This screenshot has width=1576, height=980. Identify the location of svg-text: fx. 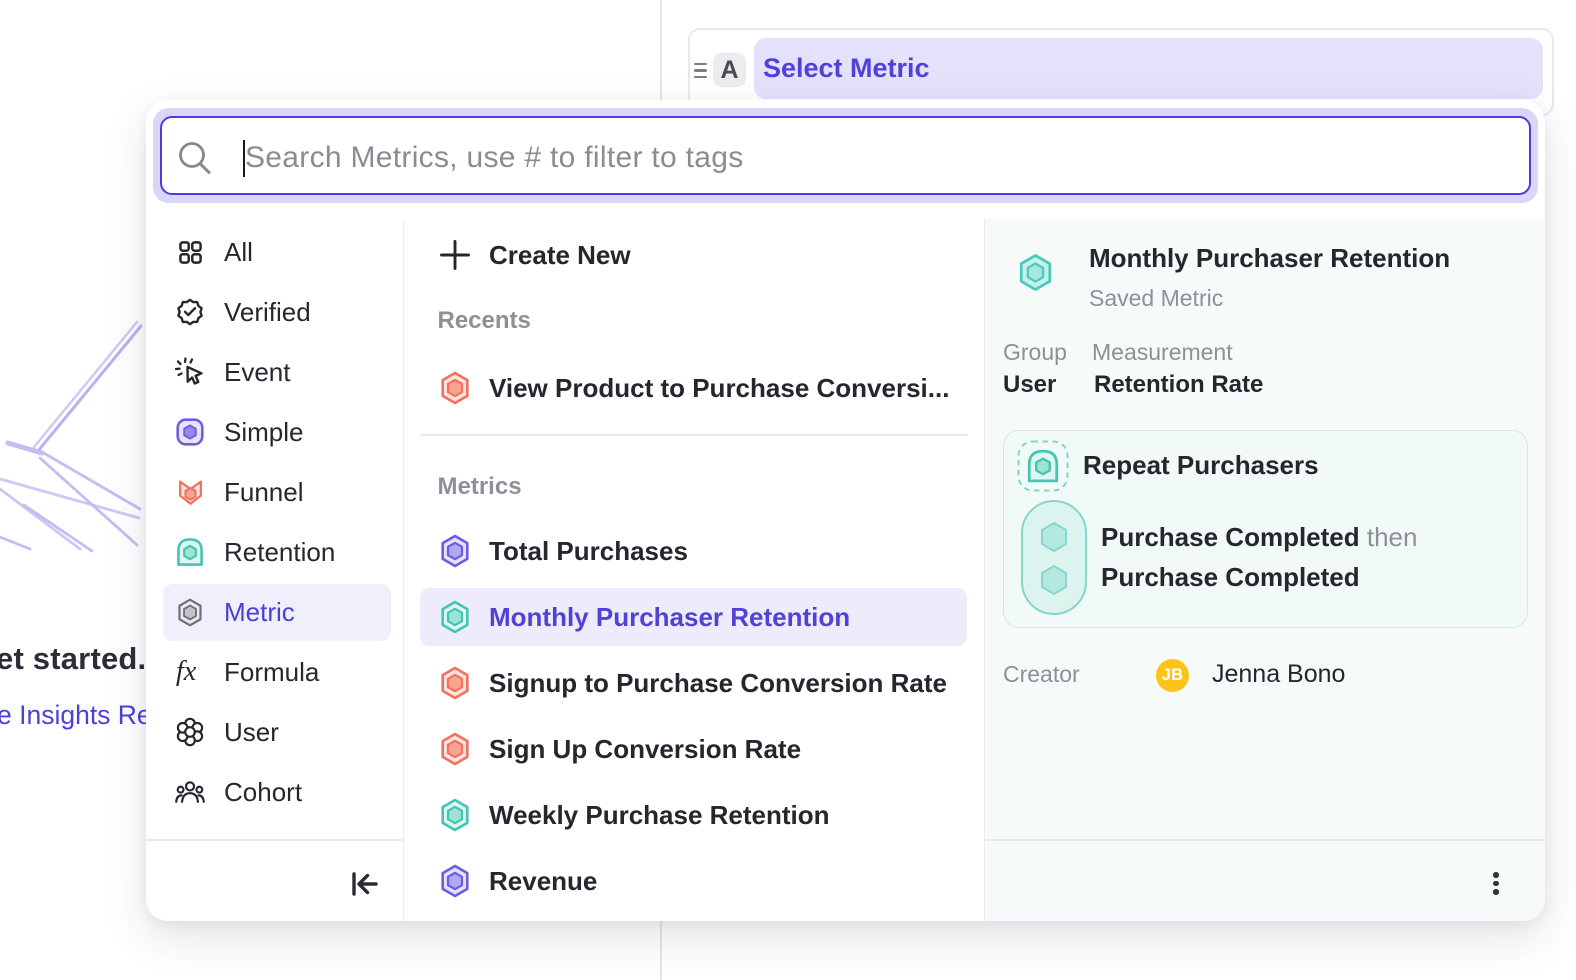
(186, 671).